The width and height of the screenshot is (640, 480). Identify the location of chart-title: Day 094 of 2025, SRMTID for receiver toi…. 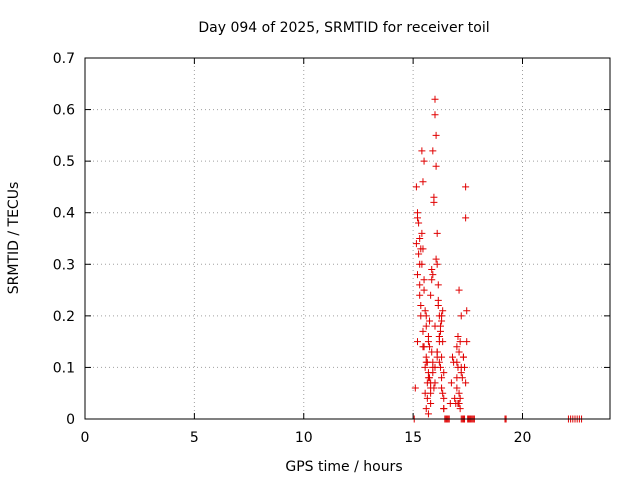
(343, 28).